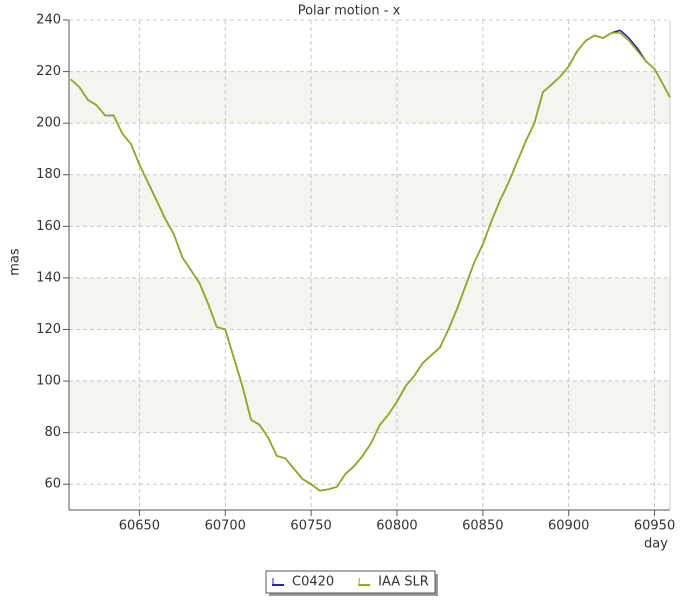  What do you see at coordinates (396, 526) in the screenshot?
I see `x-tick-label: 60800` at bounding box center [396, 526].